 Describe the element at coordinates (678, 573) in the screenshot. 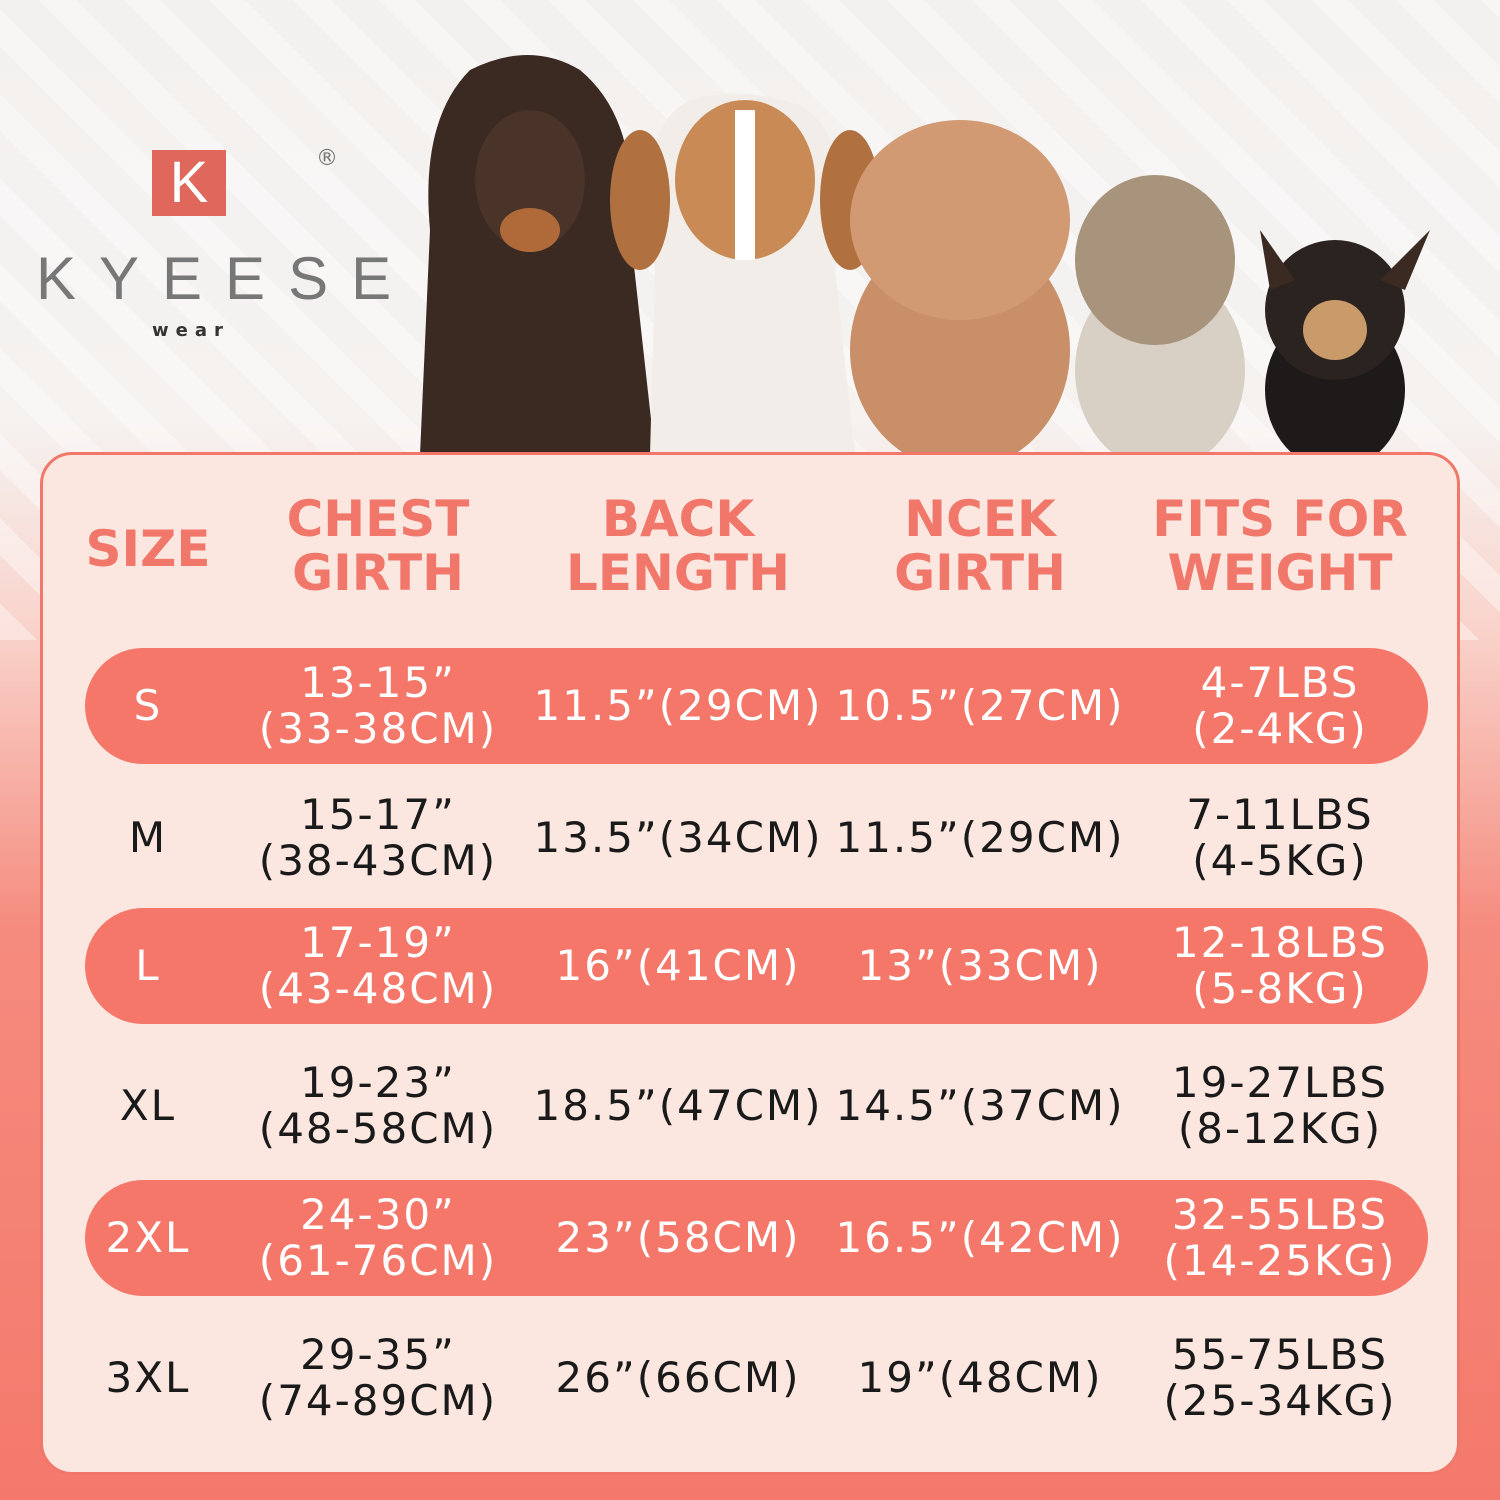

I see `header-line: LENGTH` at that location.